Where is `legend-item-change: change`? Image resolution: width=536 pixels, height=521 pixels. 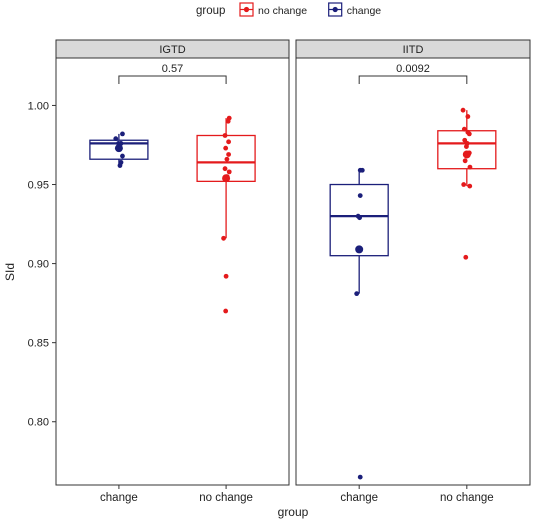 legend-item-change: change is located at coordinates (355, 9).